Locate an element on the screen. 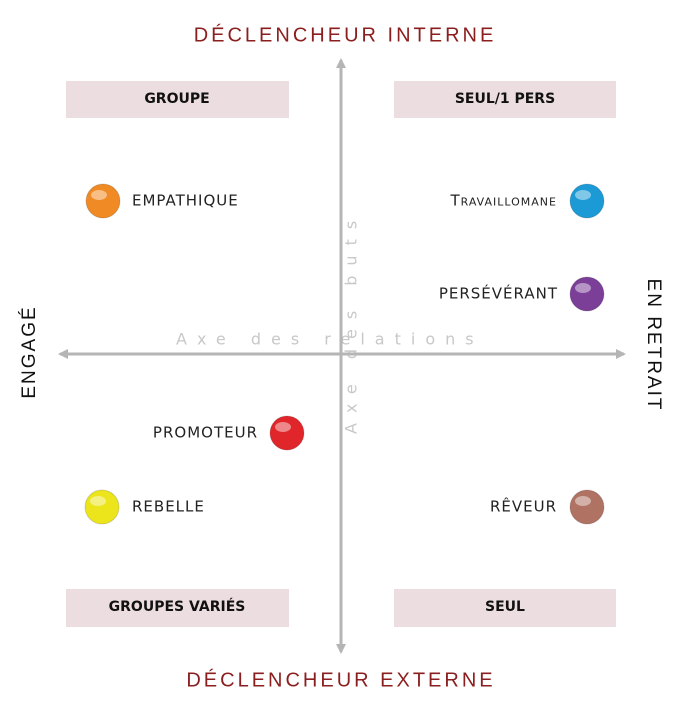 Image resolution: width=688 pixels, height=707 pixels. quadrant-label: SEUL is located at coordinates (505, 607).